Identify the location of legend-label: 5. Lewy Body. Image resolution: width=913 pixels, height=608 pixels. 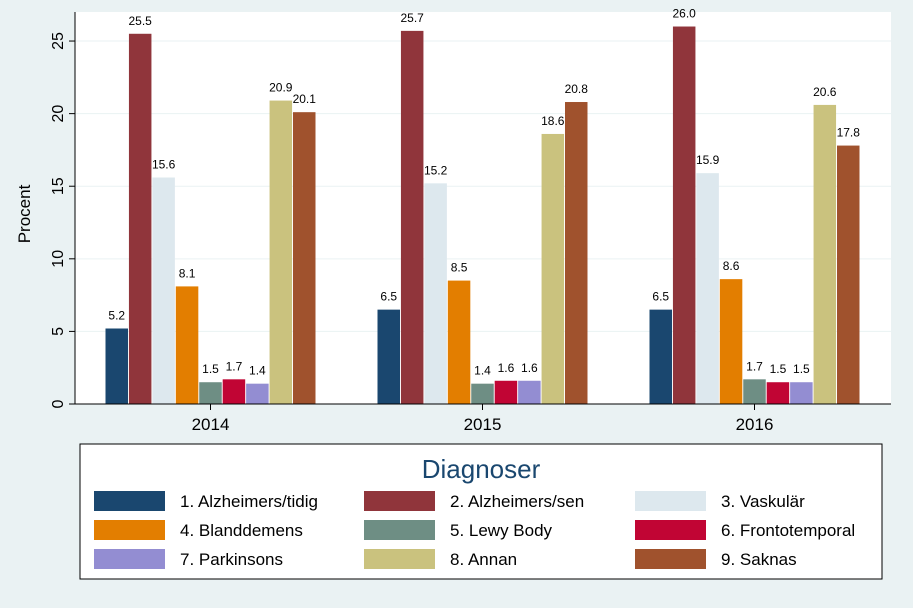
(501, 530).